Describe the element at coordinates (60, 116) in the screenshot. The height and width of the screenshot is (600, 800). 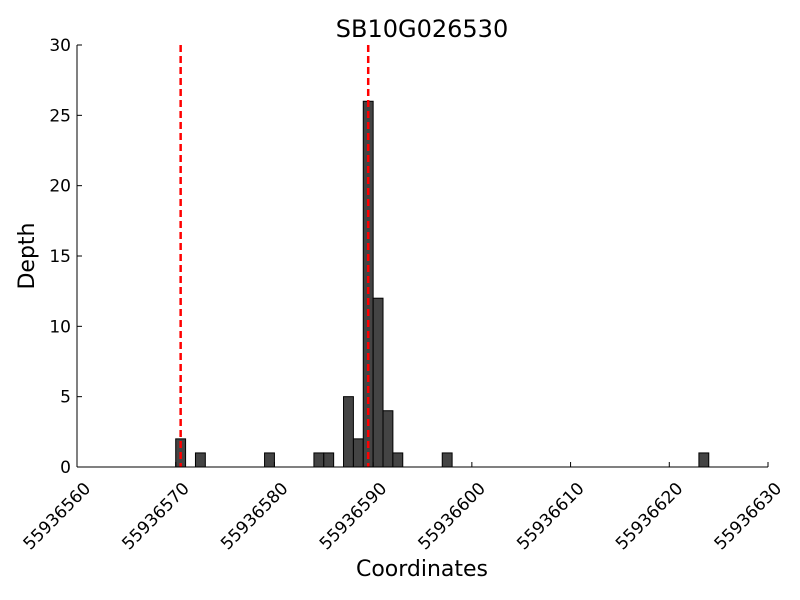
I see `y-tick-label-5: 25` at that location.